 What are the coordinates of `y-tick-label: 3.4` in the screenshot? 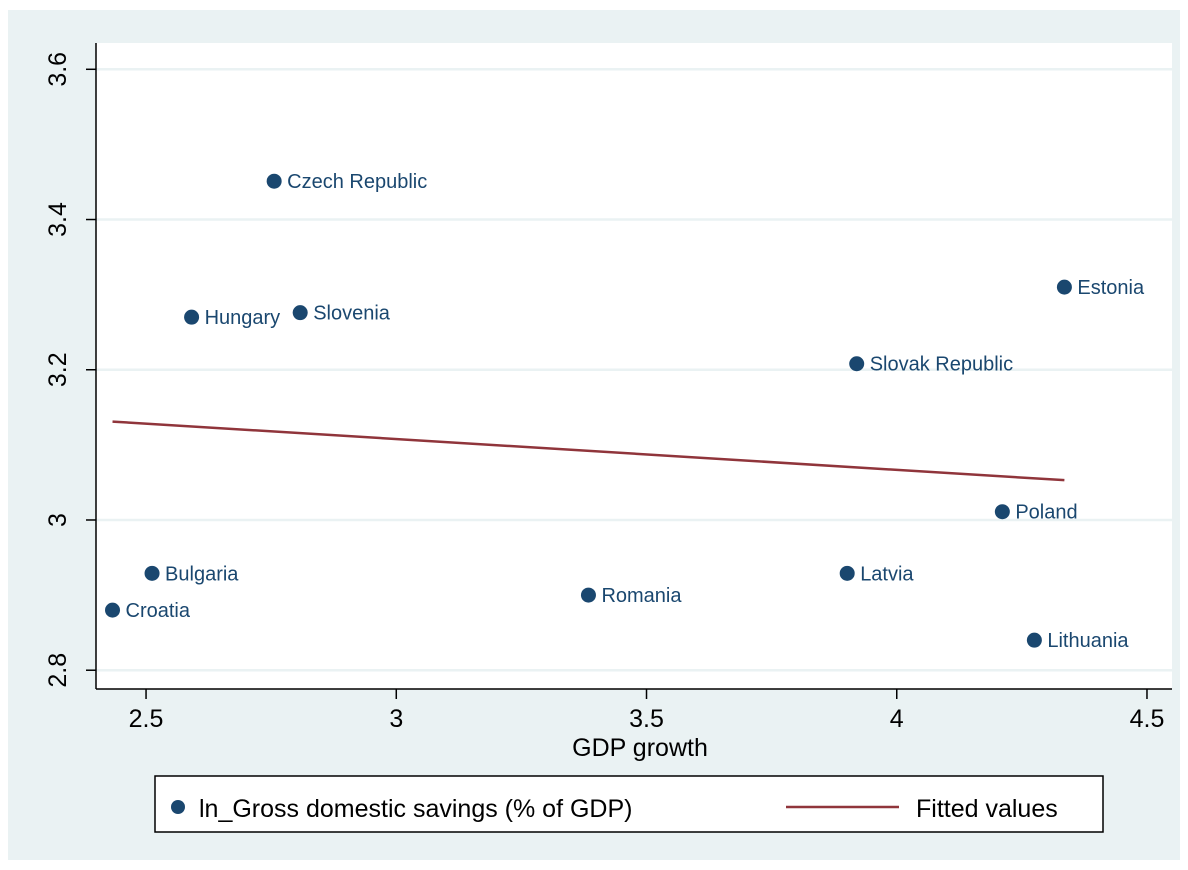 It's located at (58, 219).